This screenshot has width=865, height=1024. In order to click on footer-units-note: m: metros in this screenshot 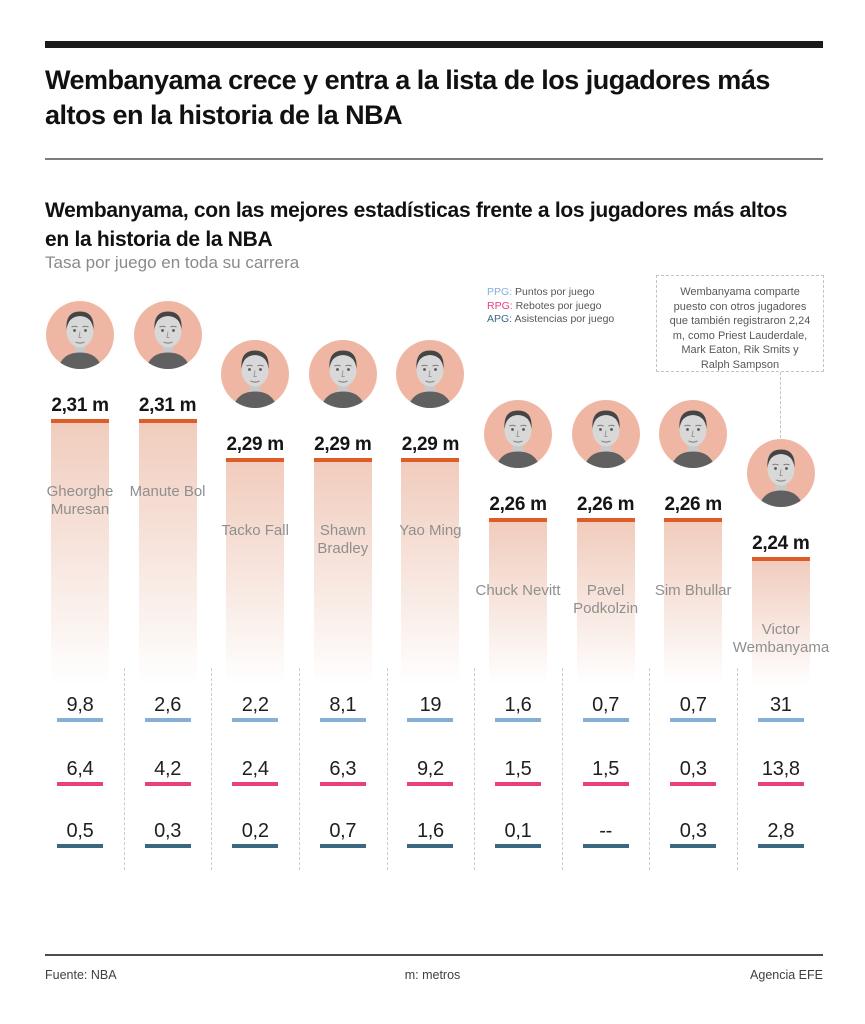, I will do `click(432, 975)`.